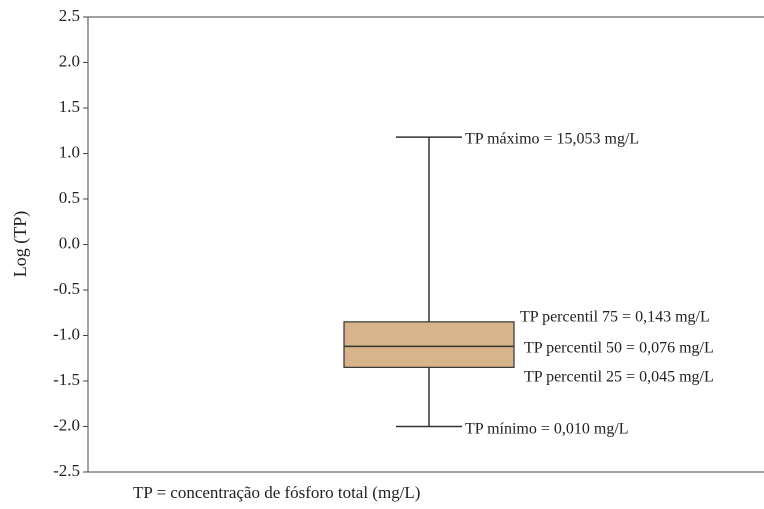 This screenshot has width=764, height=509. I want to click on annotation: TP mínimo = 0,010 mg/L, so click(547, 429).